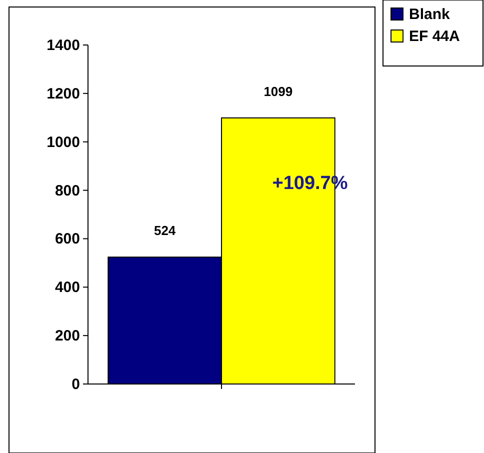  I want to click on y-tick-label: 1000, so click(63, 142).